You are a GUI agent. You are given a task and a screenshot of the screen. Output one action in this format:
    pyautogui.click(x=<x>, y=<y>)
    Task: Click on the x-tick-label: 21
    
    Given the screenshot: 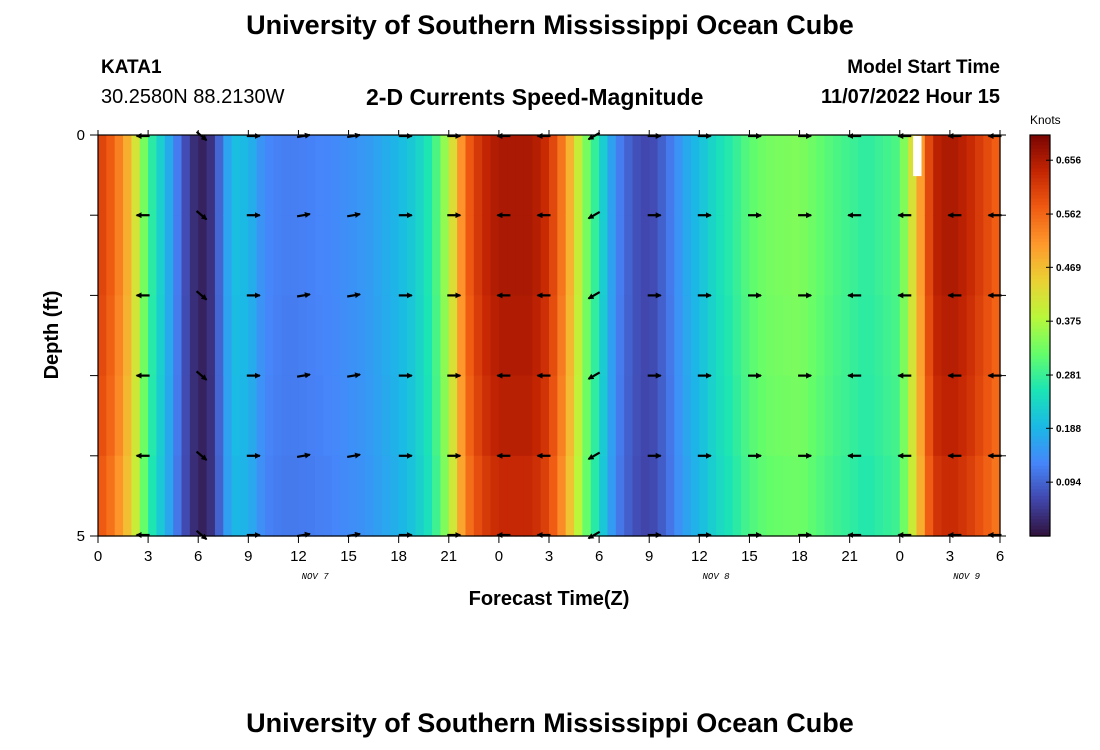 What is the action you would take?
    pyautogui.click(x=448, y=556)
    